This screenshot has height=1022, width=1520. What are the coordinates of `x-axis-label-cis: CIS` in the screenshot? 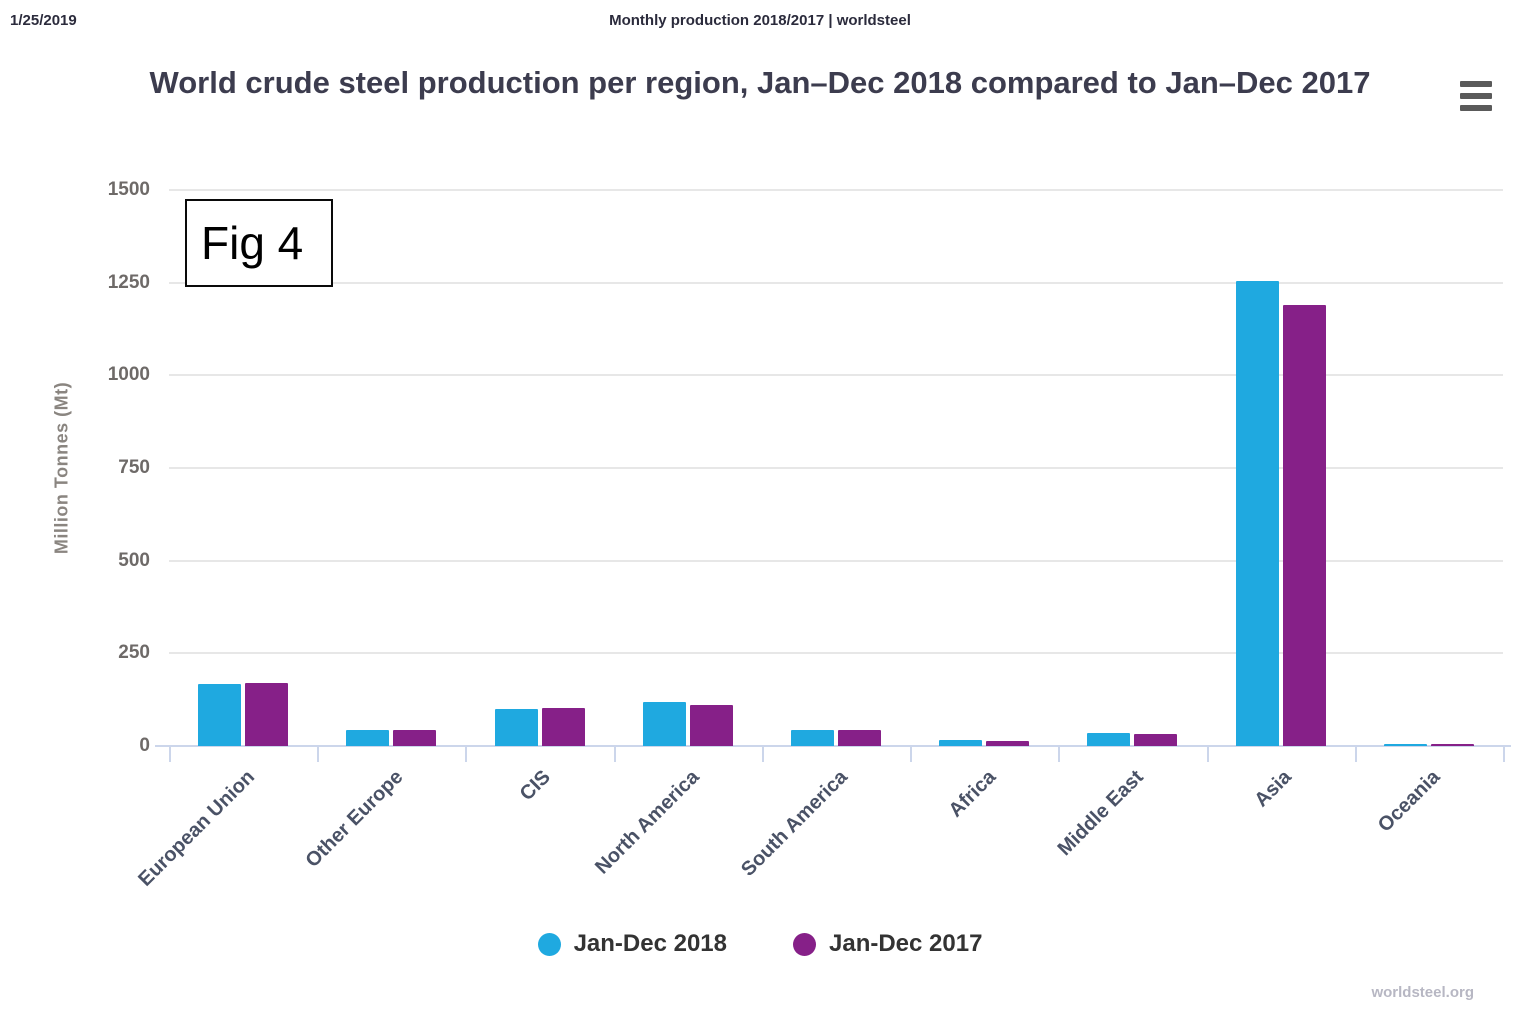 It's located at (535, 786).